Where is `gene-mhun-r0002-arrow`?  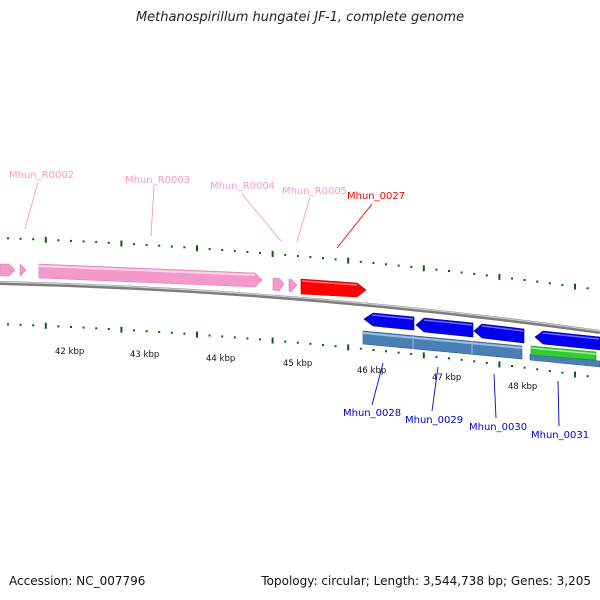
gene-mhun-r0002-arrow is located at coordinates (23, 270).